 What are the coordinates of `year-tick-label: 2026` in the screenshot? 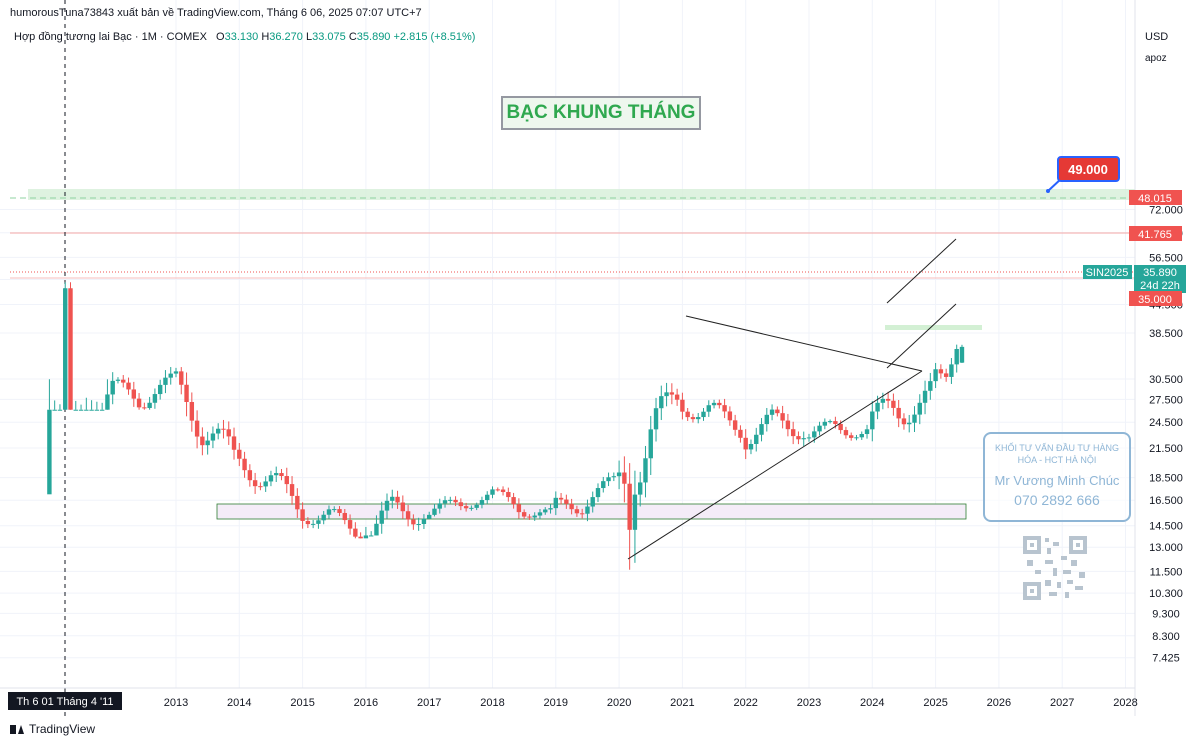 It's located at (999, 703).